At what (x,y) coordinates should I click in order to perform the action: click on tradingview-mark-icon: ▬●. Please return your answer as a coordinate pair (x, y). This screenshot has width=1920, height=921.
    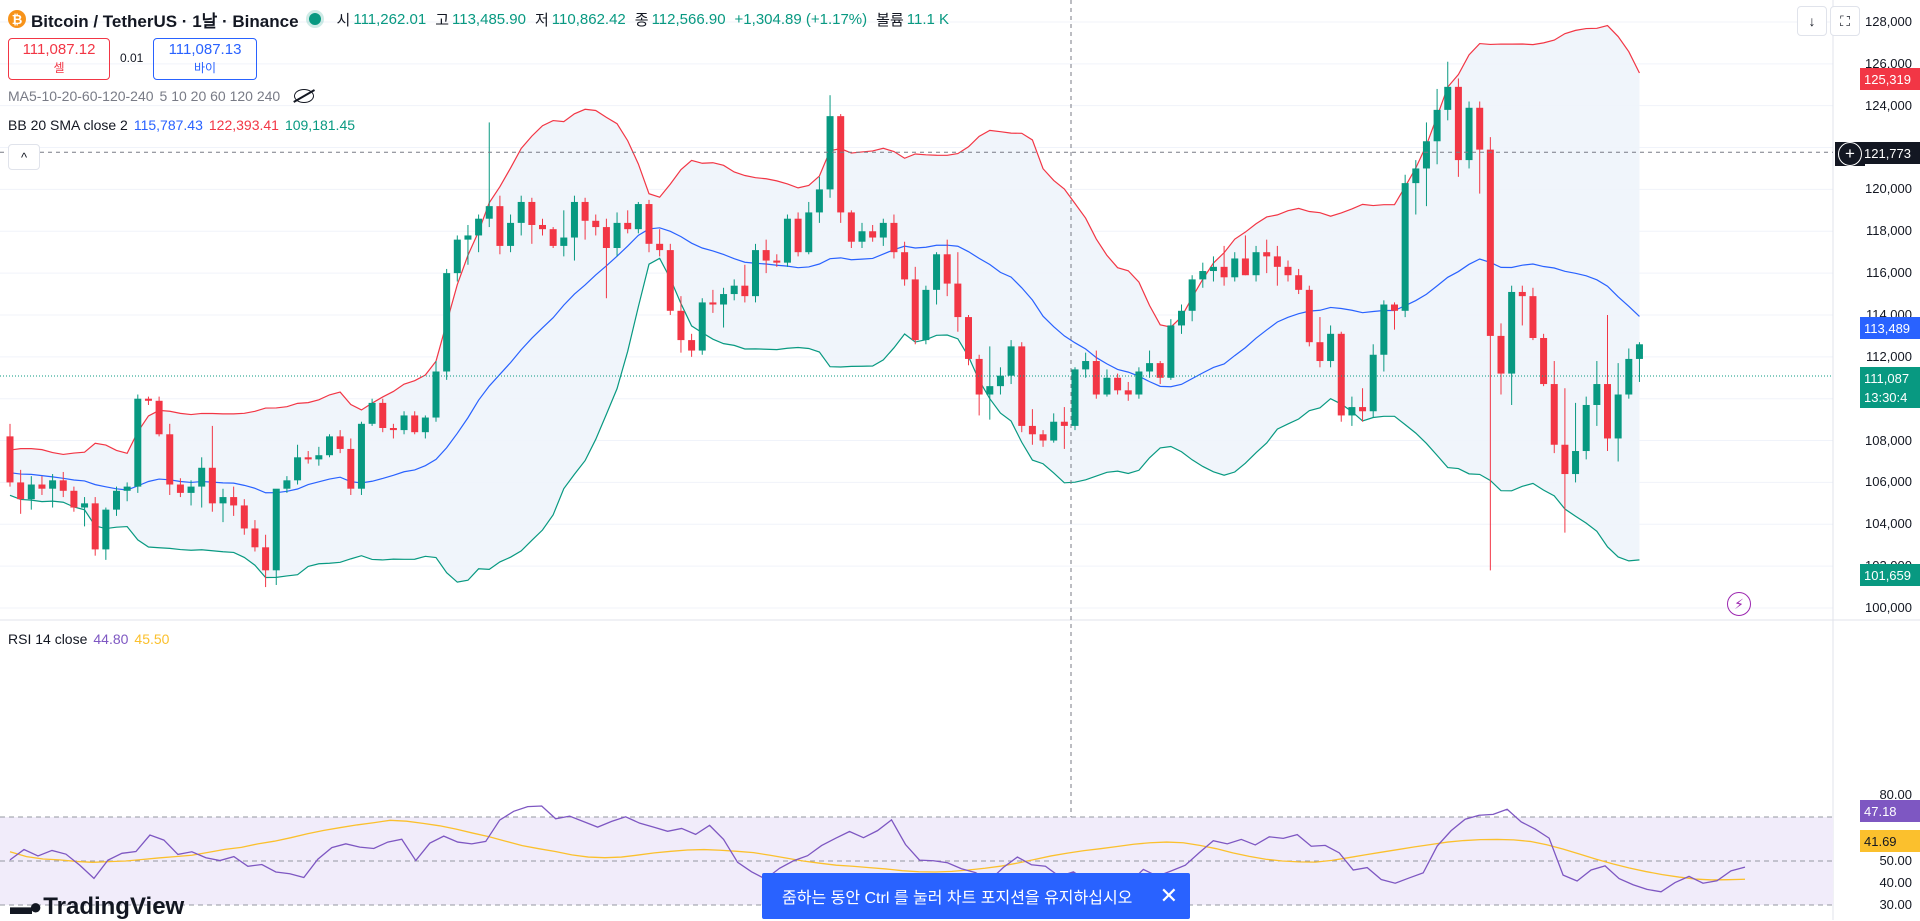
    Looking at the image, I should click on (26, 906).